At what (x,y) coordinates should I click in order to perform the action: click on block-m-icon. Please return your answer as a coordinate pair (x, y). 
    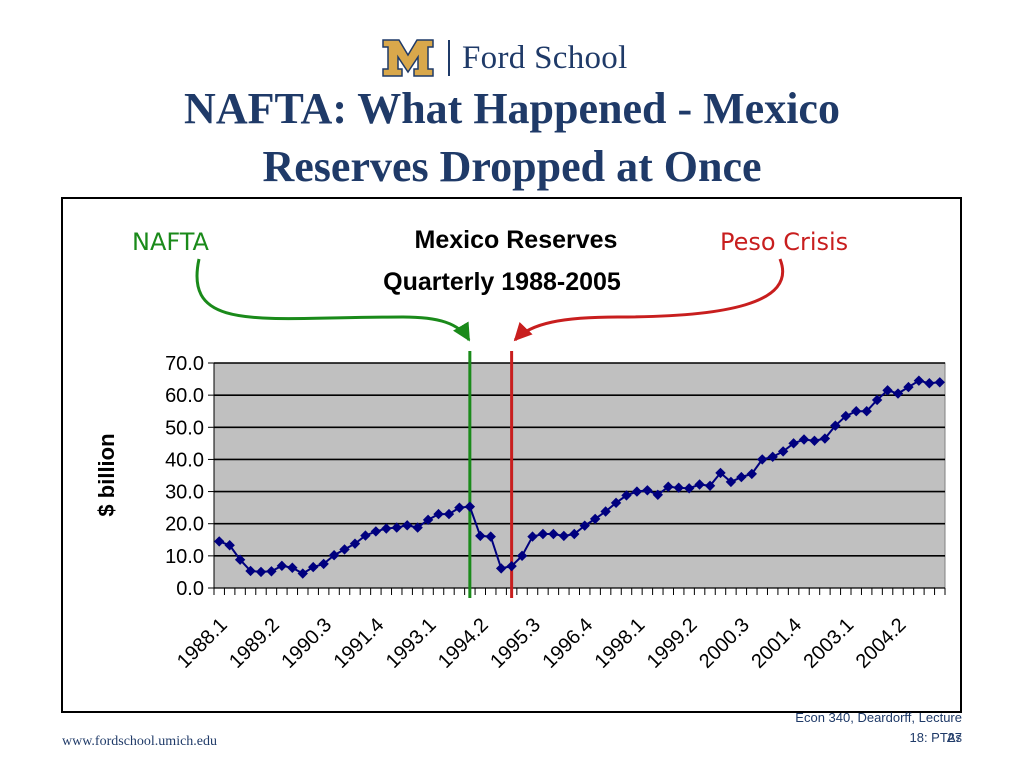
    Looking at the image, I should click on (408, 58).